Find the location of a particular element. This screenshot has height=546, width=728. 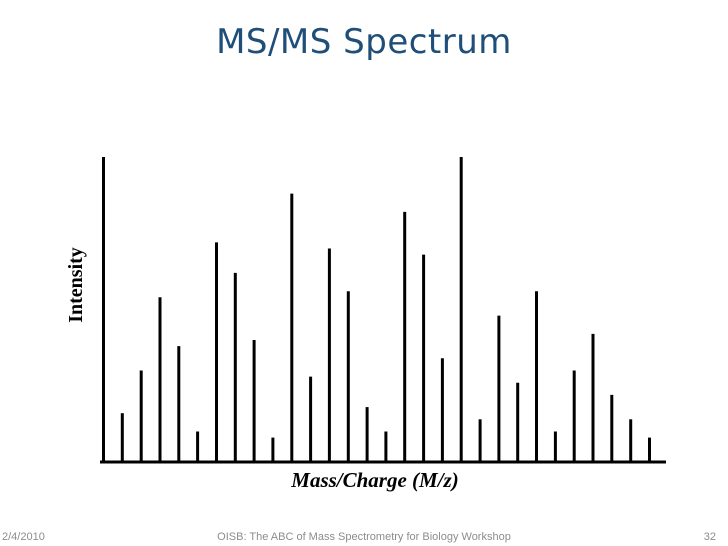

slide-title: MS/MS Spectrum is located at coordinates (364, 42).